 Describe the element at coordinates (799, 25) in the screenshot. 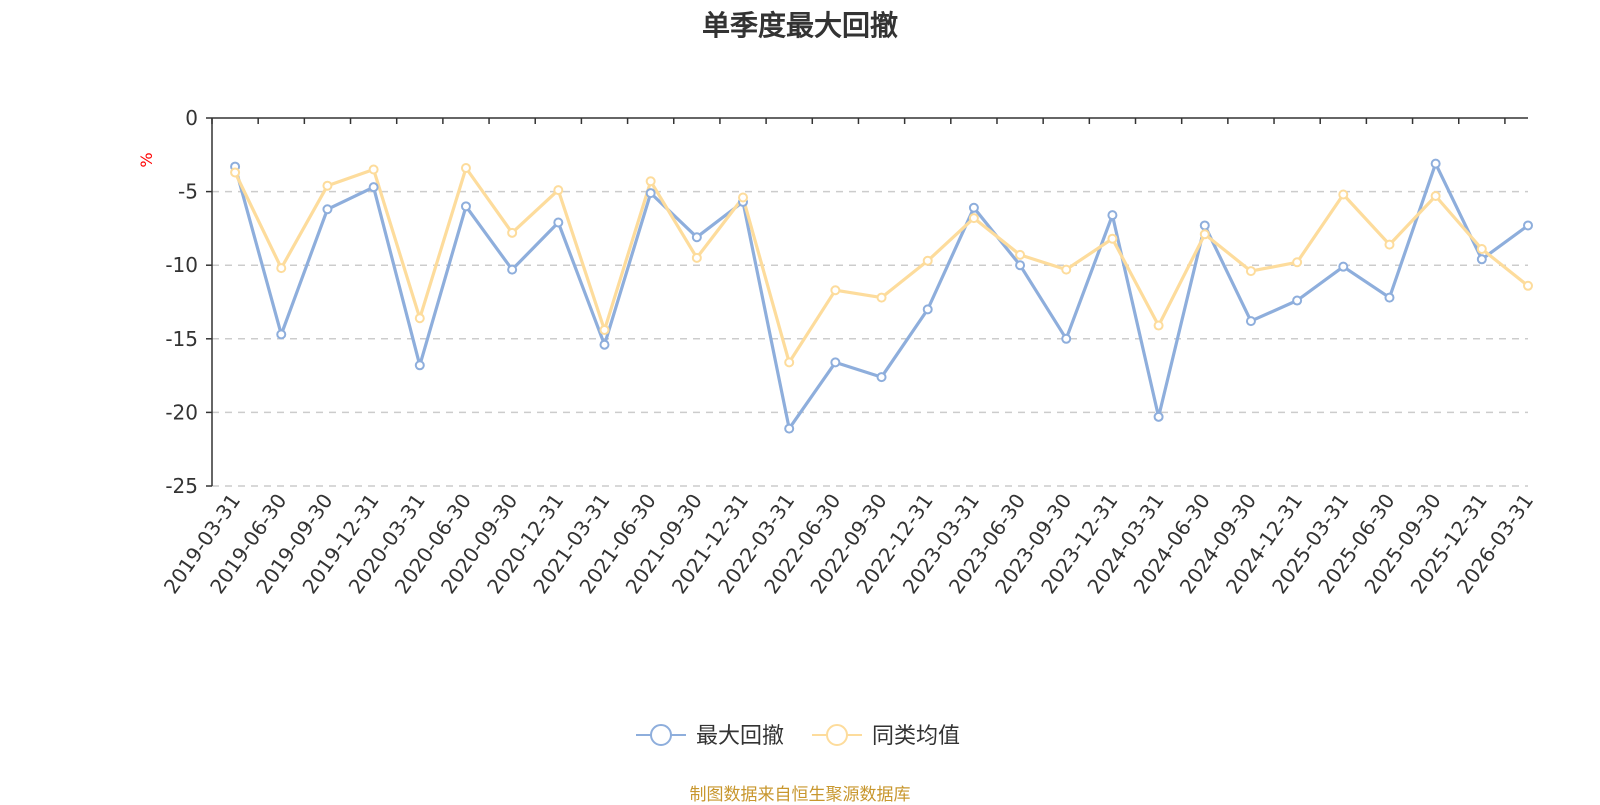

I see `chart-title: 单季度最大回撤` at that location.